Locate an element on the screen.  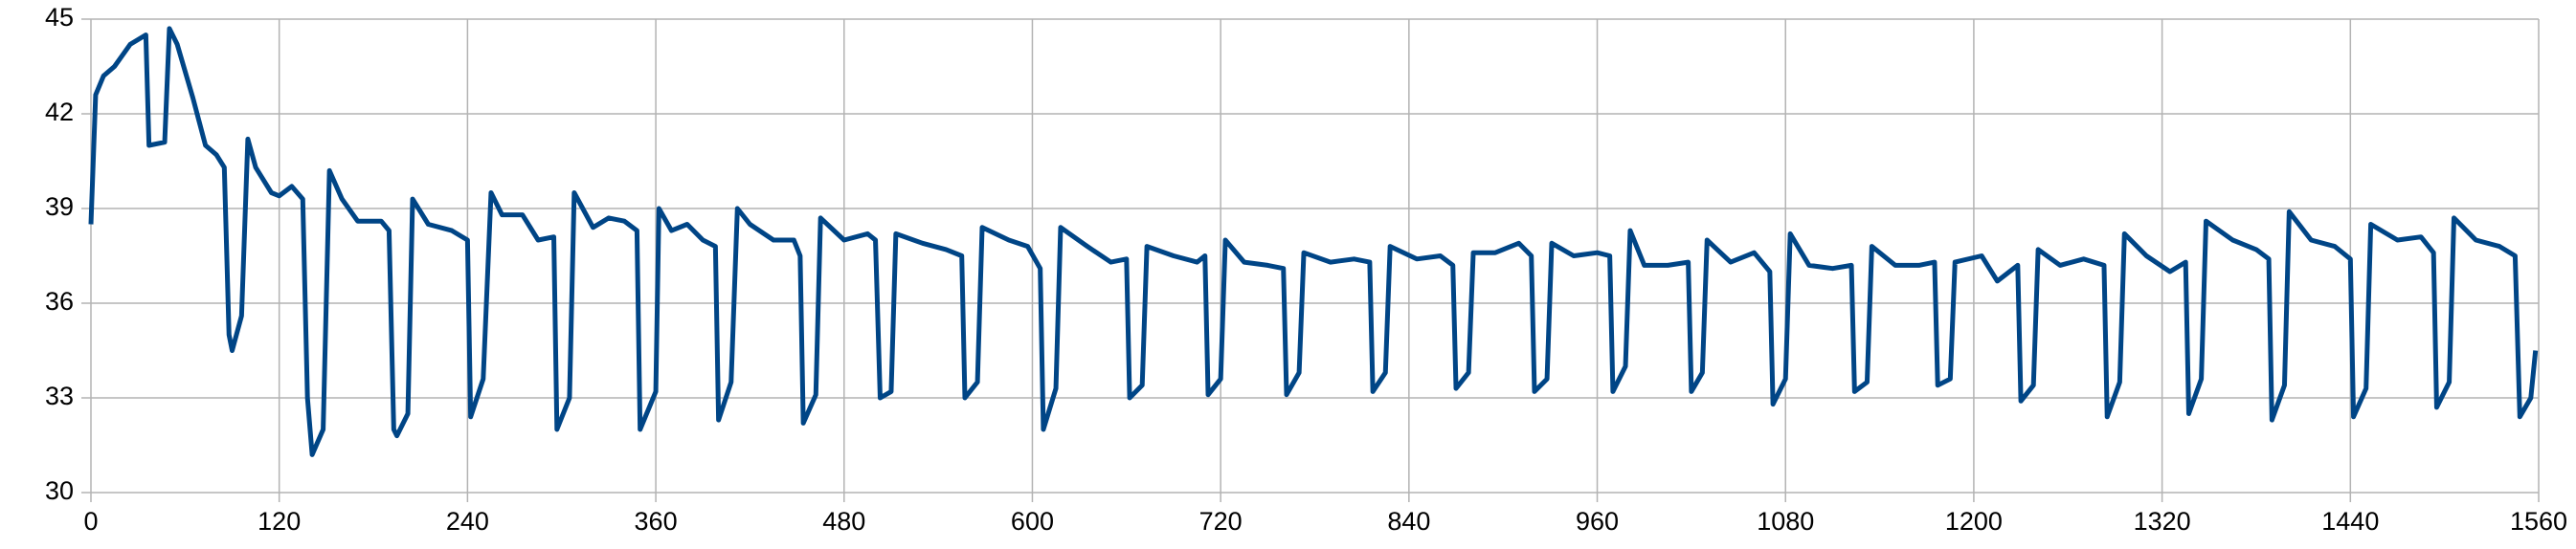
x-tick-label: 1440 is located at coordinates (2350, 521).